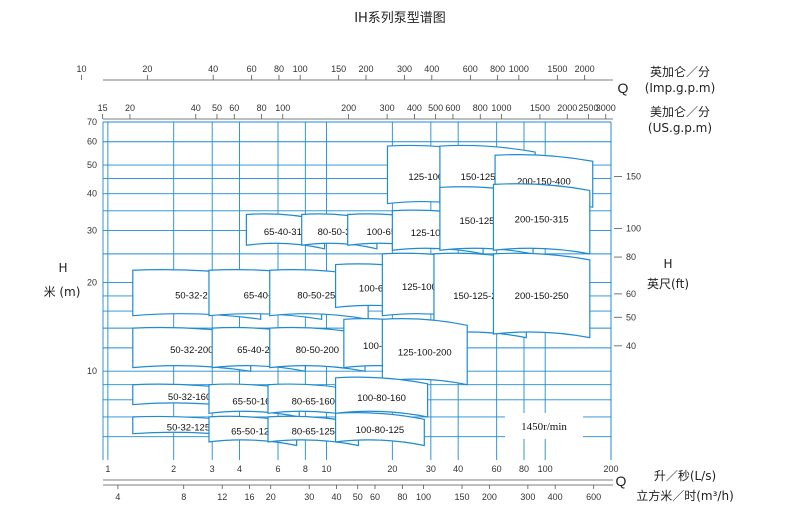 This screenshot has height=510, width=800. I want to click on right-ft-tick-label: 40, so click(631, 346).